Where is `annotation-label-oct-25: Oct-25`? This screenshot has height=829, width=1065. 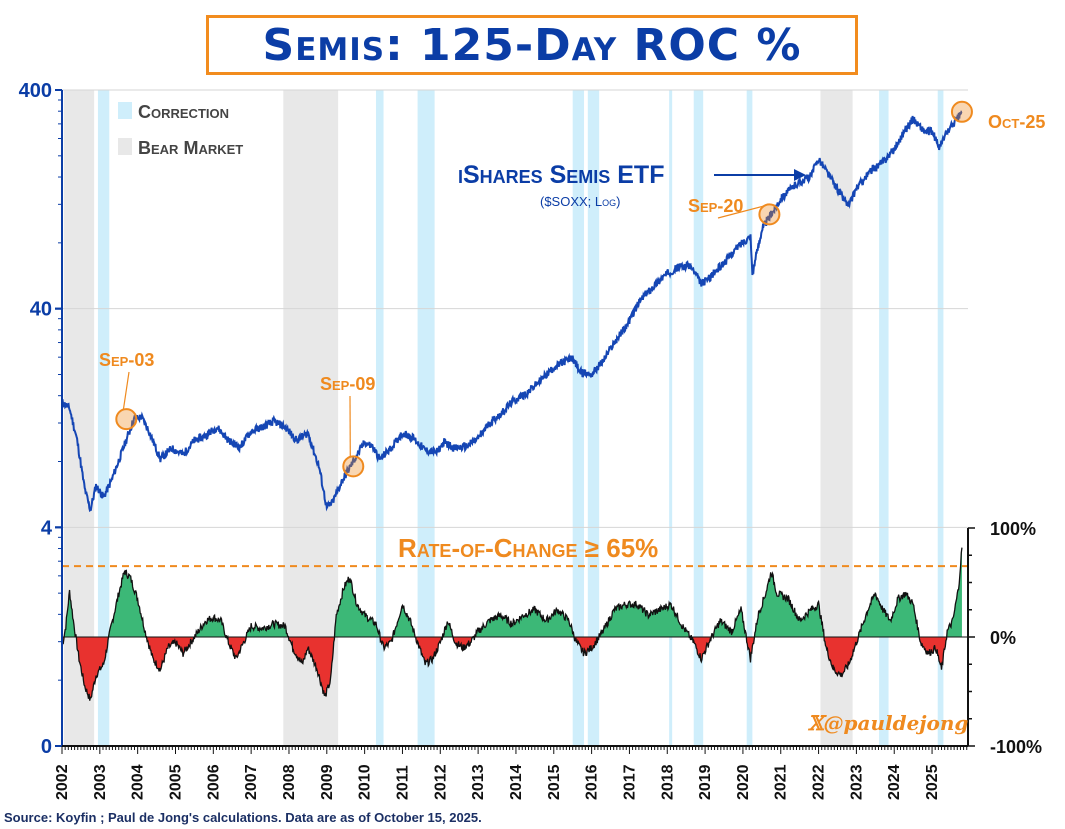
annotation-label-oct-25: Oct-25 is located at coordinates (1016, 122).